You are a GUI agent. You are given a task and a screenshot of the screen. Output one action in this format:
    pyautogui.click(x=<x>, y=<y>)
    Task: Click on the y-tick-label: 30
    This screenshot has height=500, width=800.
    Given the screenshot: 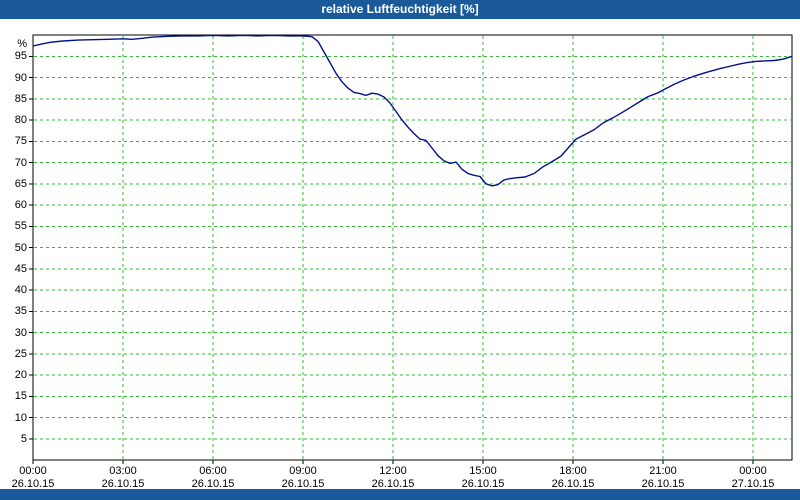 What is the action you would take?
    pyautogui.click(x=20, y=332)
    